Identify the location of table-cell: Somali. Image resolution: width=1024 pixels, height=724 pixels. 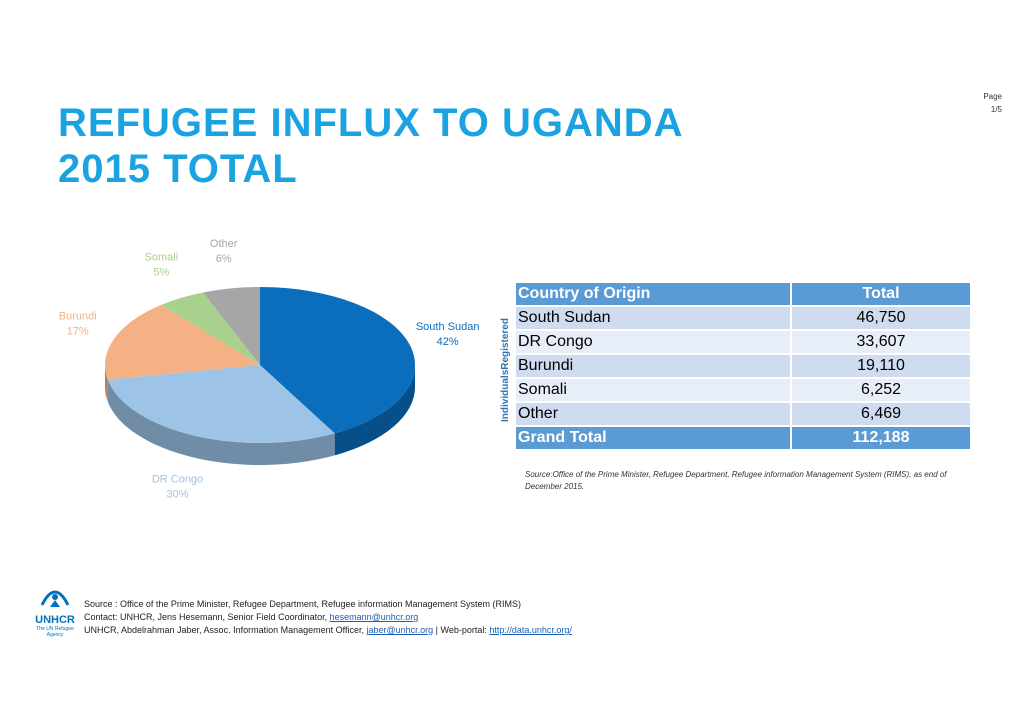
(653, 390).